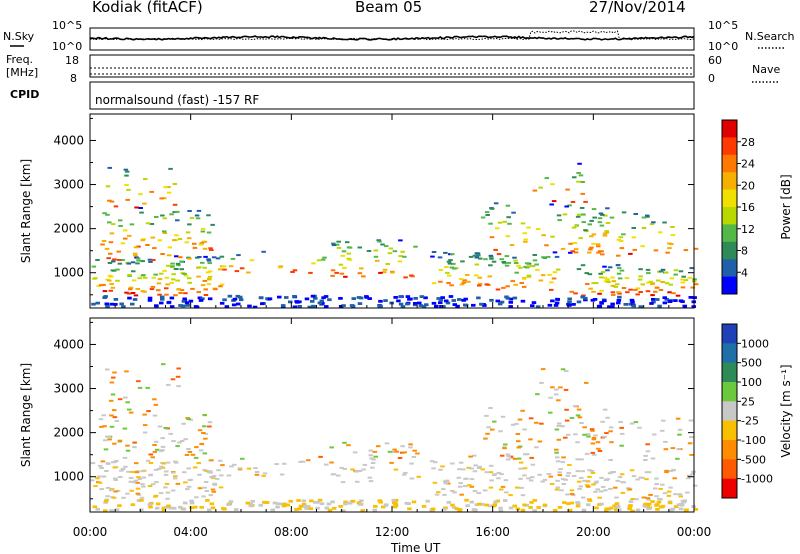 The width and height of the screenshot is (800, 554). I want to click on freq-right-tick-bottom: 0, so click(711, 78).